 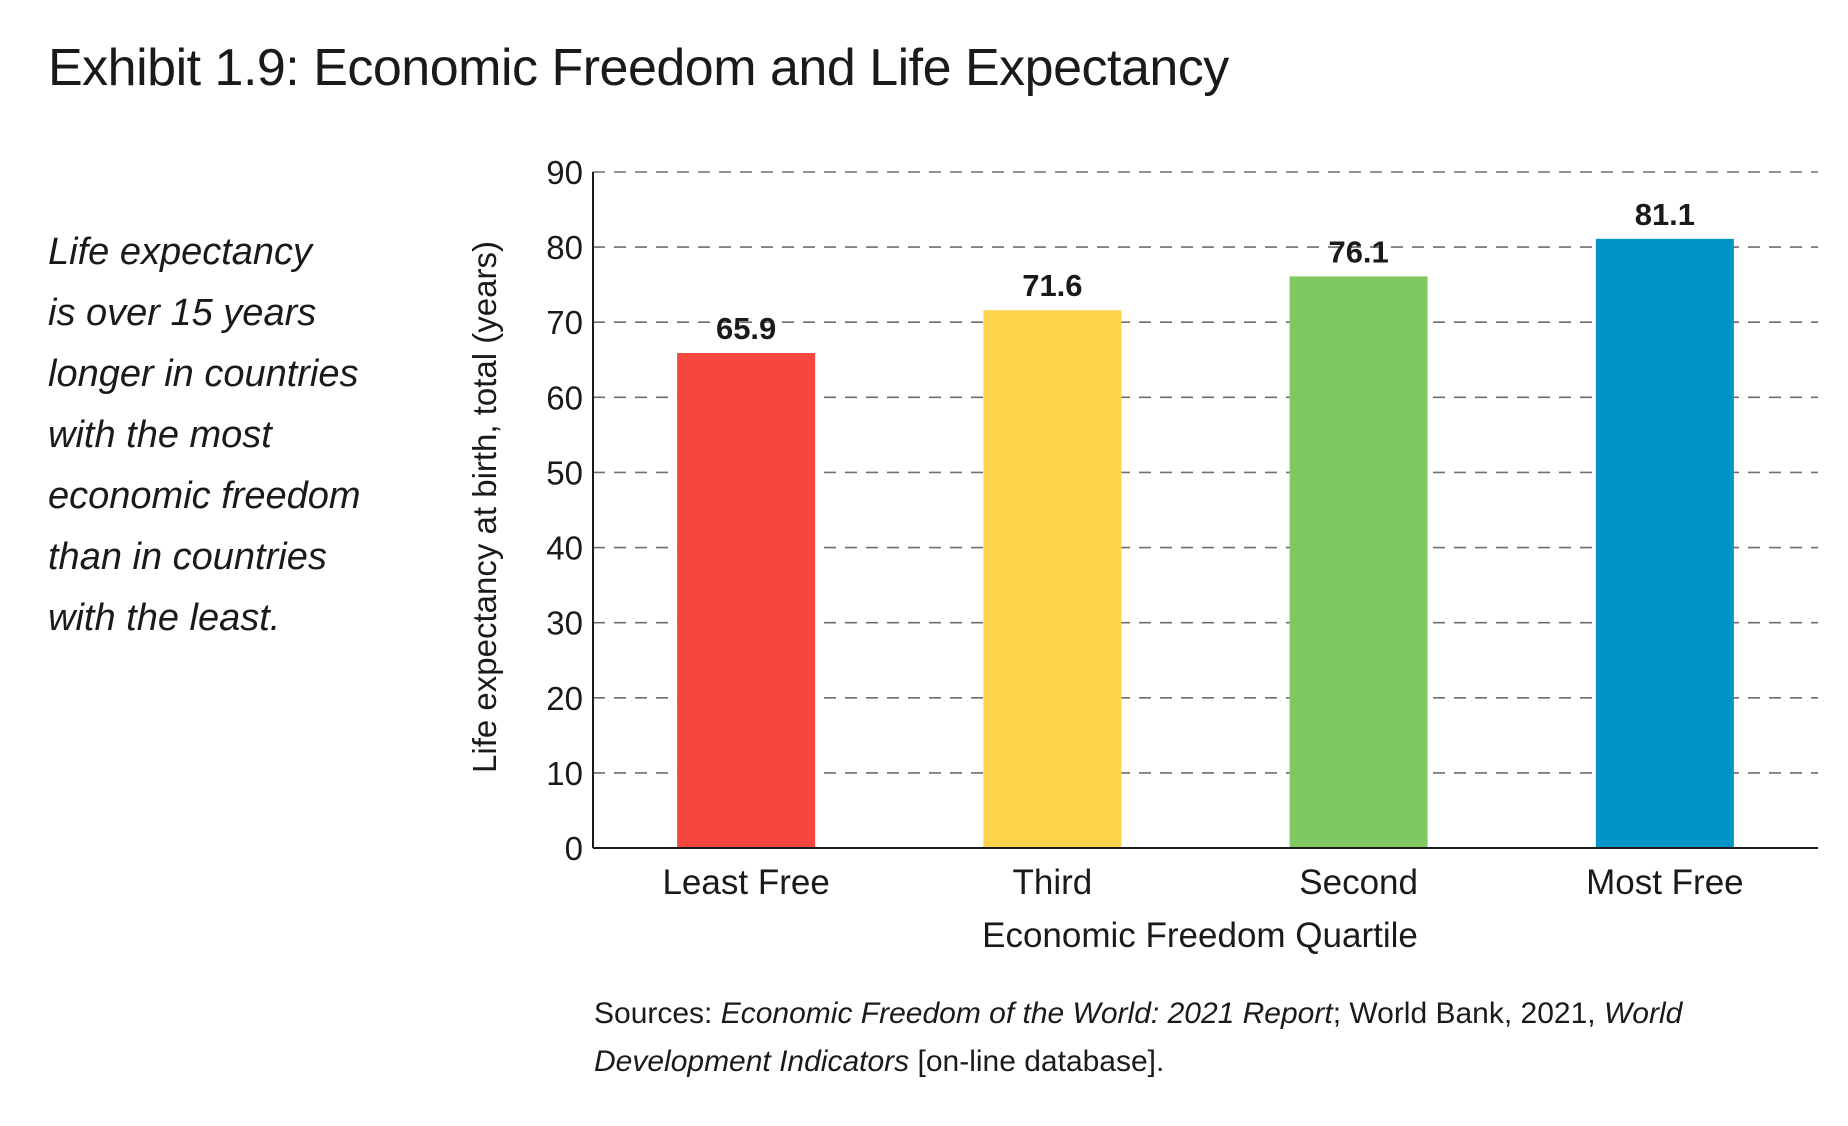 What do you see at coordinates (1053, 882) in the screenshot?
I see `x-tick-label: Third` at bounding box center [1053, 882].